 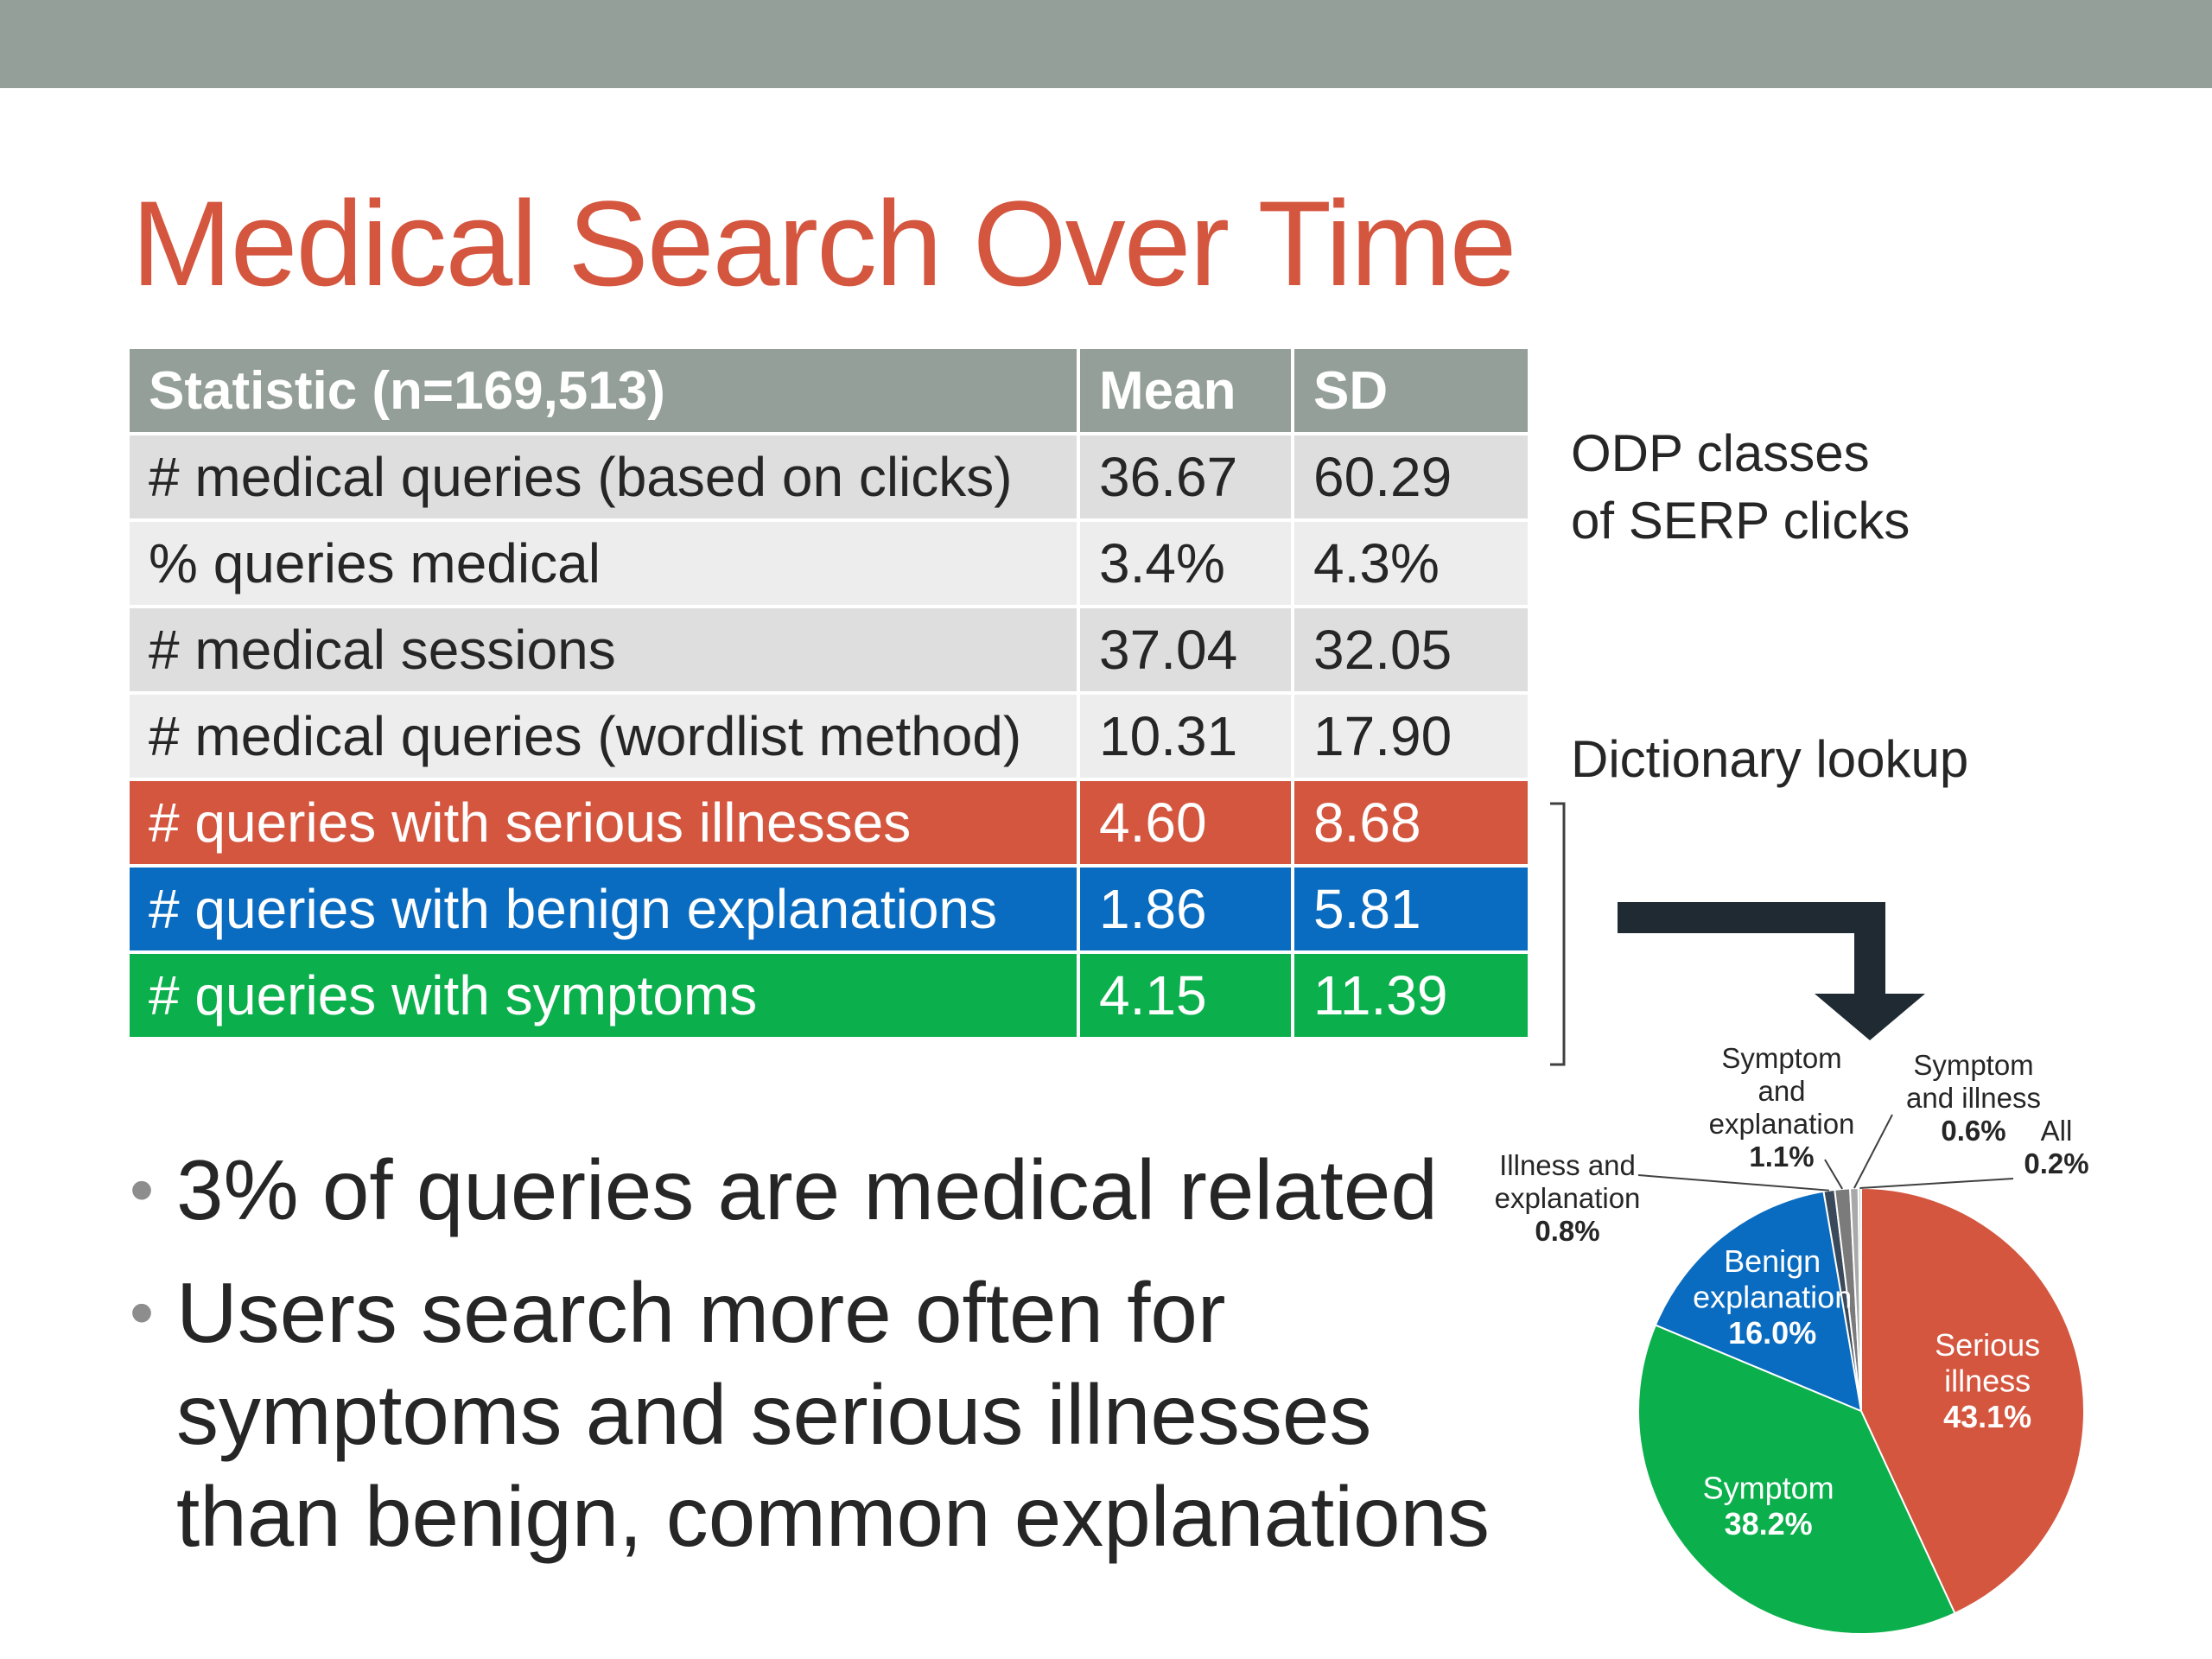 What do you see at coordinates (1781, 1157) in the screenshot?
I see `pie-value-label: 1.1%` at bounding box center [1781, 1157].